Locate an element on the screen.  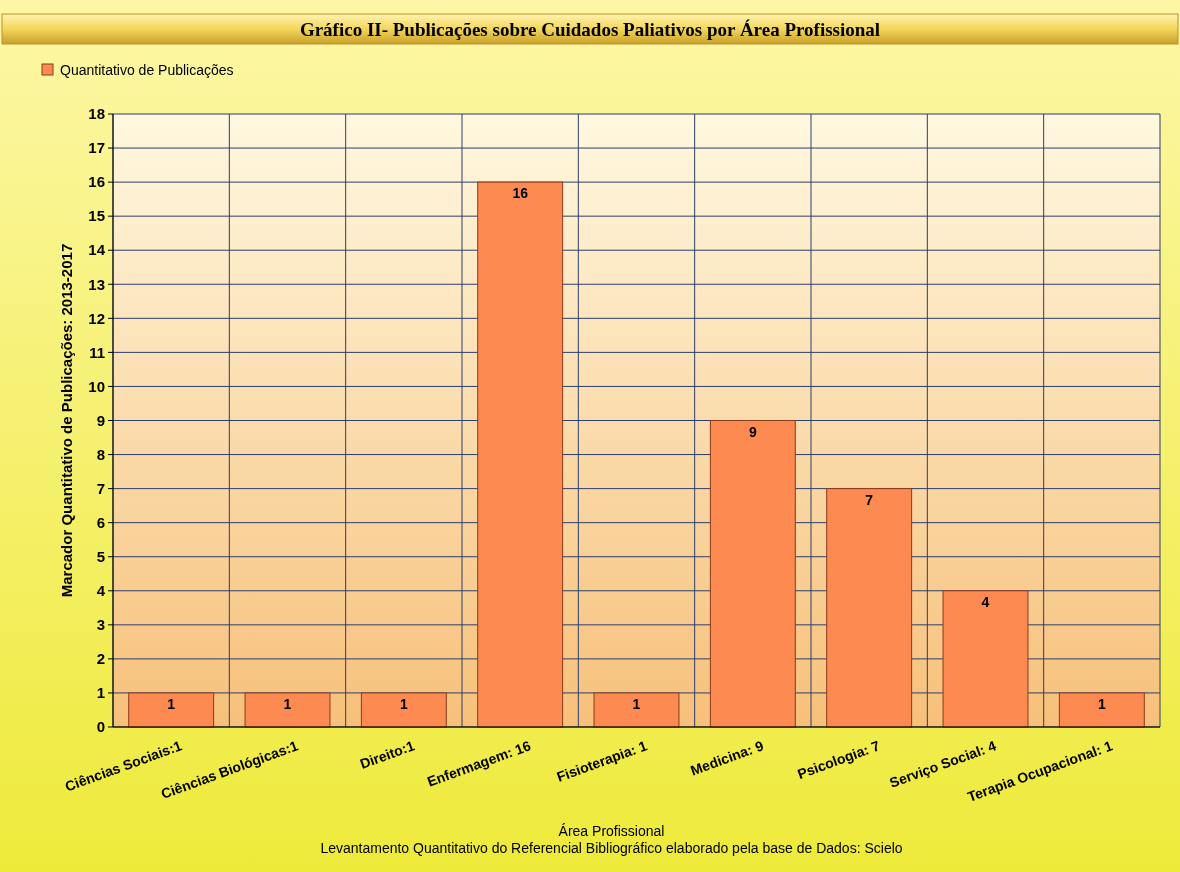
y-tick-label: 6 is located at coordinates (100, 522).